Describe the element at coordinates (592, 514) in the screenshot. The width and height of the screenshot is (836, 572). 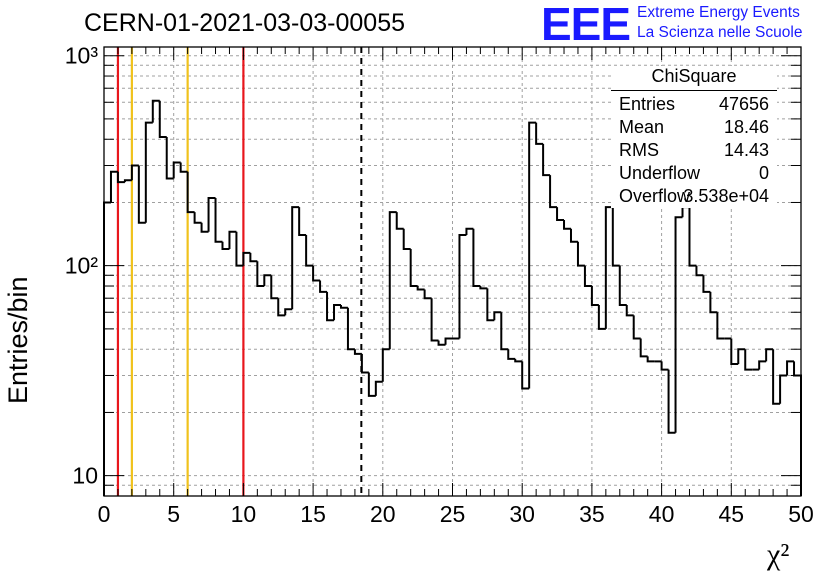
I see `x-tick-label: 35` at that location.